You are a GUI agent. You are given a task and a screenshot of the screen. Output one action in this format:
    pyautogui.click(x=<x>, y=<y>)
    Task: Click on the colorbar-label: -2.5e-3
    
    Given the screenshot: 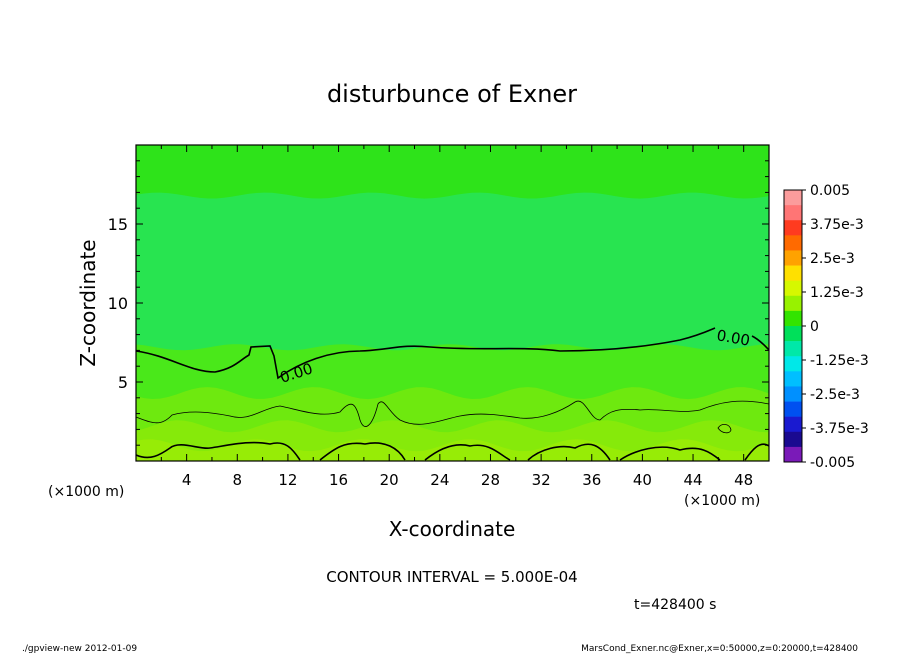 What is the action you would take?
    pyautogui.click(x=835, y=395)
    